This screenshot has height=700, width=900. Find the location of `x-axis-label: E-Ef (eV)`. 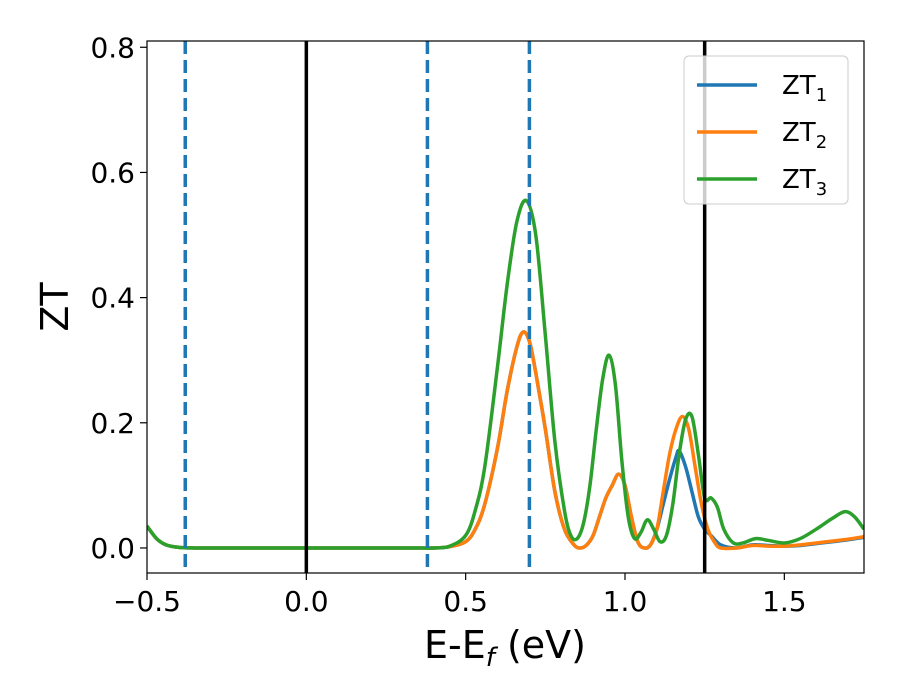

x-axis-label: E-Ef (eV) is located at coordinates (505, 648).